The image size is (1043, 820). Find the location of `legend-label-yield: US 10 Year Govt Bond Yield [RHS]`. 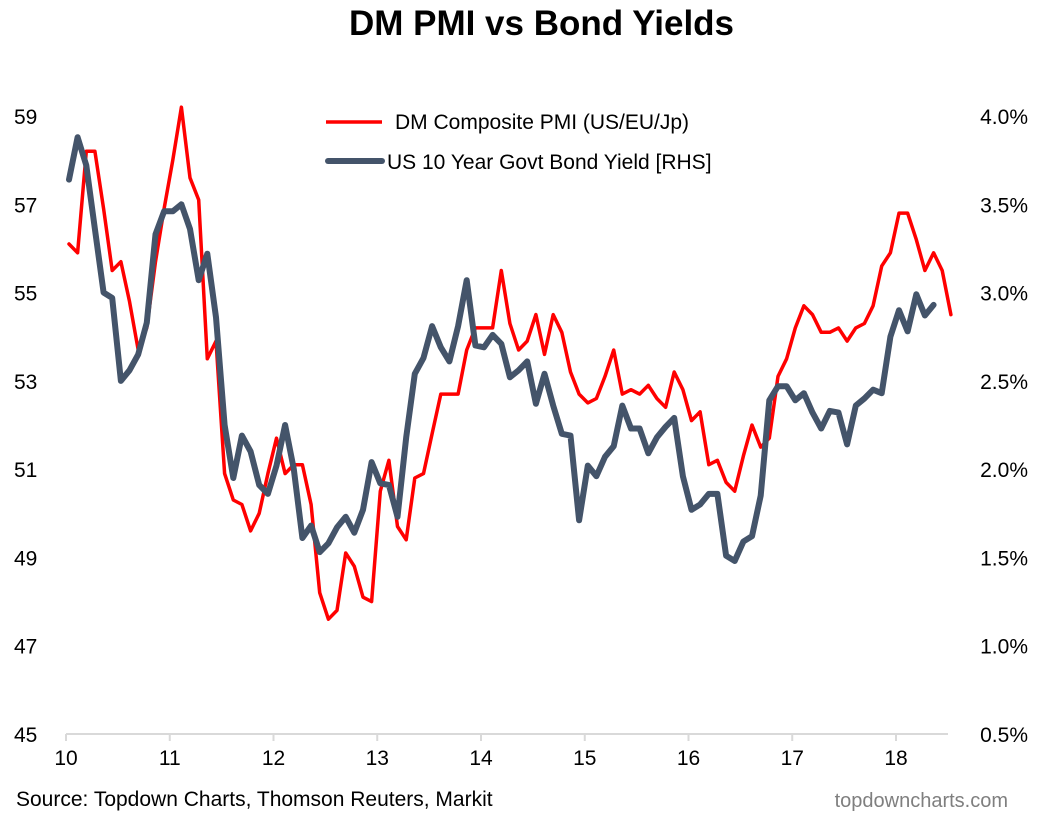

legend-label-yield: US 10 Year Govt Bond Yield [RHS] is located at coordinates (549, 162).